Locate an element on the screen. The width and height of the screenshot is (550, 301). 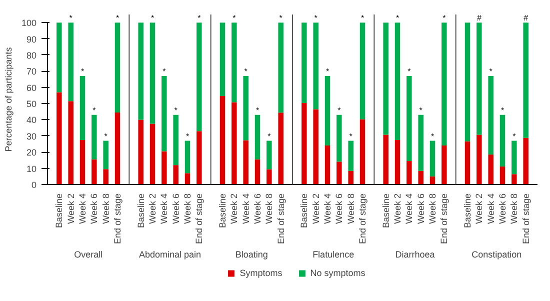
y-tick-label: 100 is located at coordinates (29, 23).